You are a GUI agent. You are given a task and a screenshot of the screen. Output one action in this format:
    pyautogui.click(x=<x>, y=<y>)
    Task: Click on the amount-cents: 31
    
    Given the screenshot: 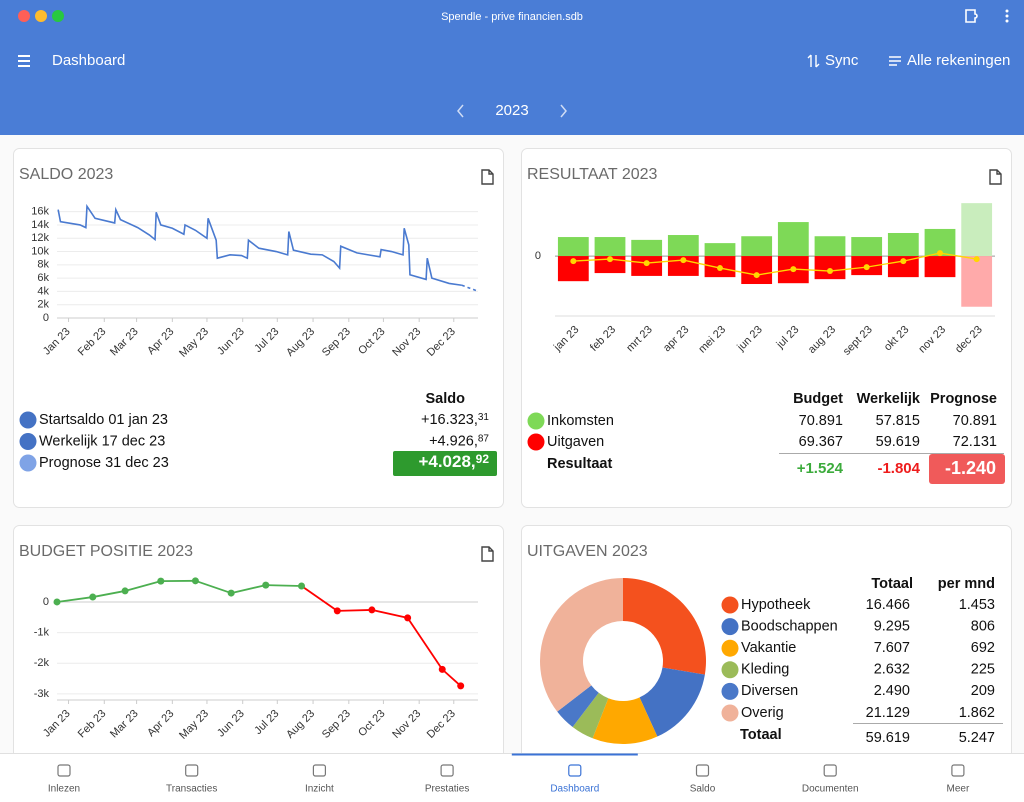 What is the action you would take?
    pyautogui.click(x=484, y=417)
    